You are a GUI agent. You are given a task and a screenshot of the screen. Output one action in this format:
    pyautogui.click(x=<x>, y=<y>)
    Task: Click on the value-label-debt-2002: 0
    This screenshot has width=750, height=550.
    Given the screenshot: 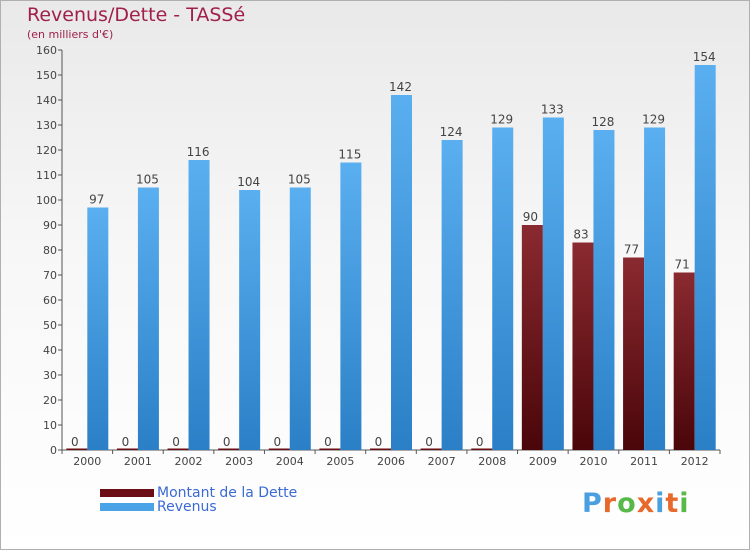 What is the action you would take?
    pyautogui.click(x=176, y=442)
    